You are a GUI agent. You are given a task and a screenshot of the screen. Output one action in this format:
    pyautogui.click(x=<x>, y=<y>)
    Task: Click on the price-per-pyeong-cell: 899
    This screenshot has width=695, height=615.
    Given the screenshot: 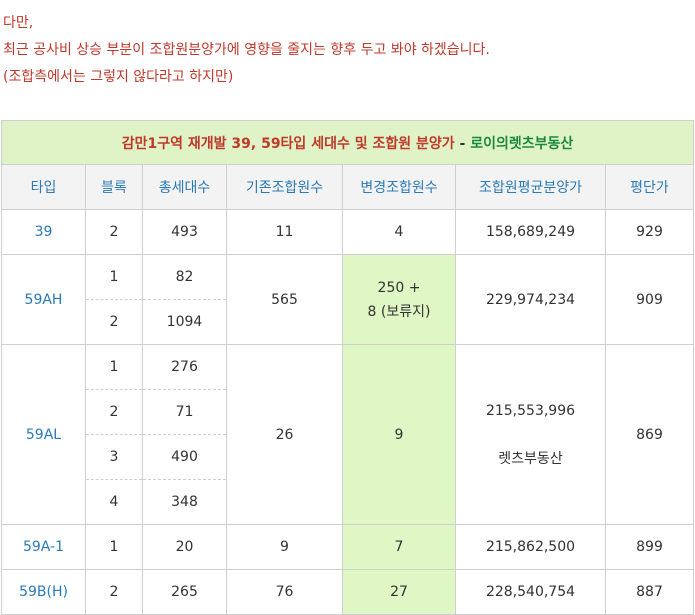 What is the action you would take?
    pyautogui.click(x=649, y=547)
    